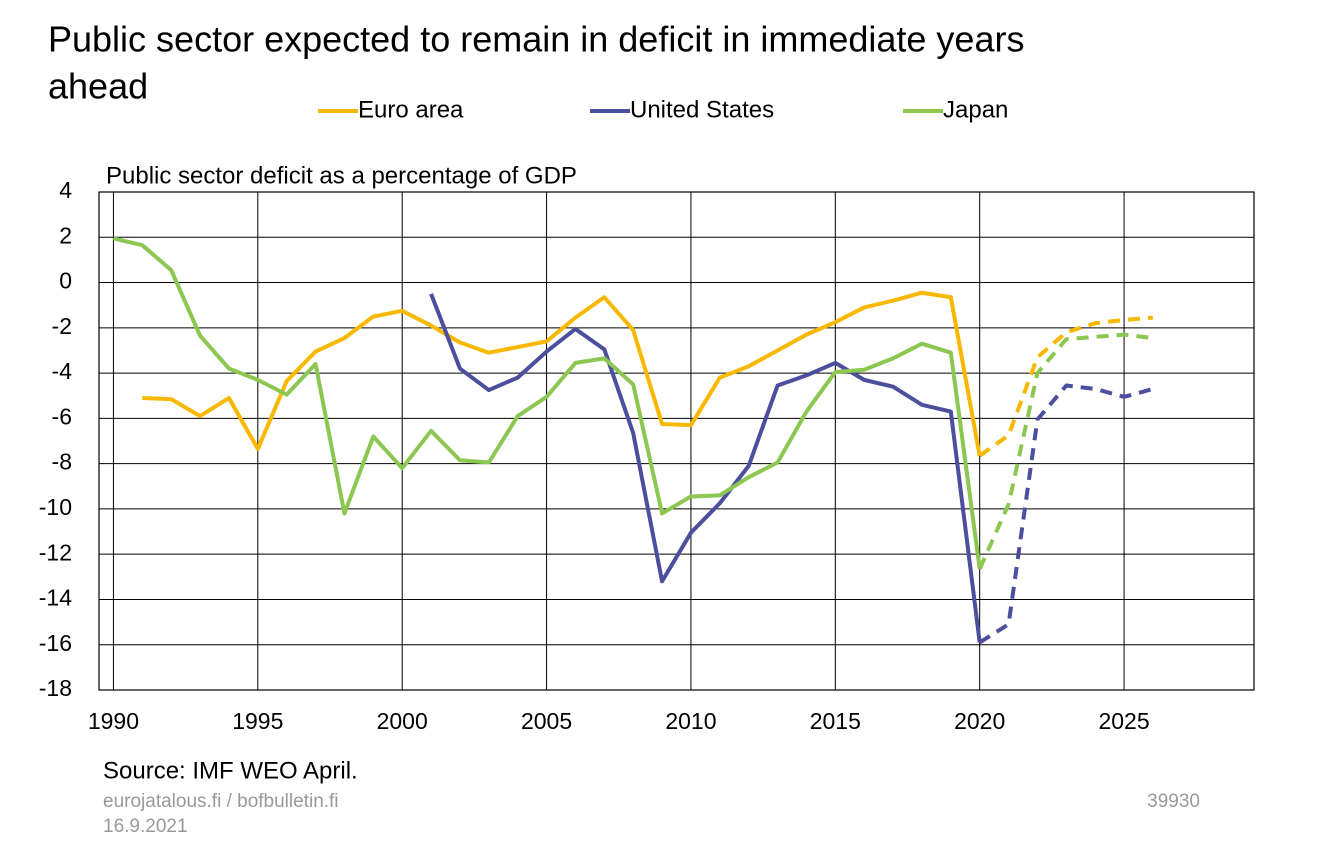 This screenshot has width=1318, height=866. What do you see at coordinates (975, 109) in the screenshot?
I see `legend-label: Japan` at bounding box center [975, 109].